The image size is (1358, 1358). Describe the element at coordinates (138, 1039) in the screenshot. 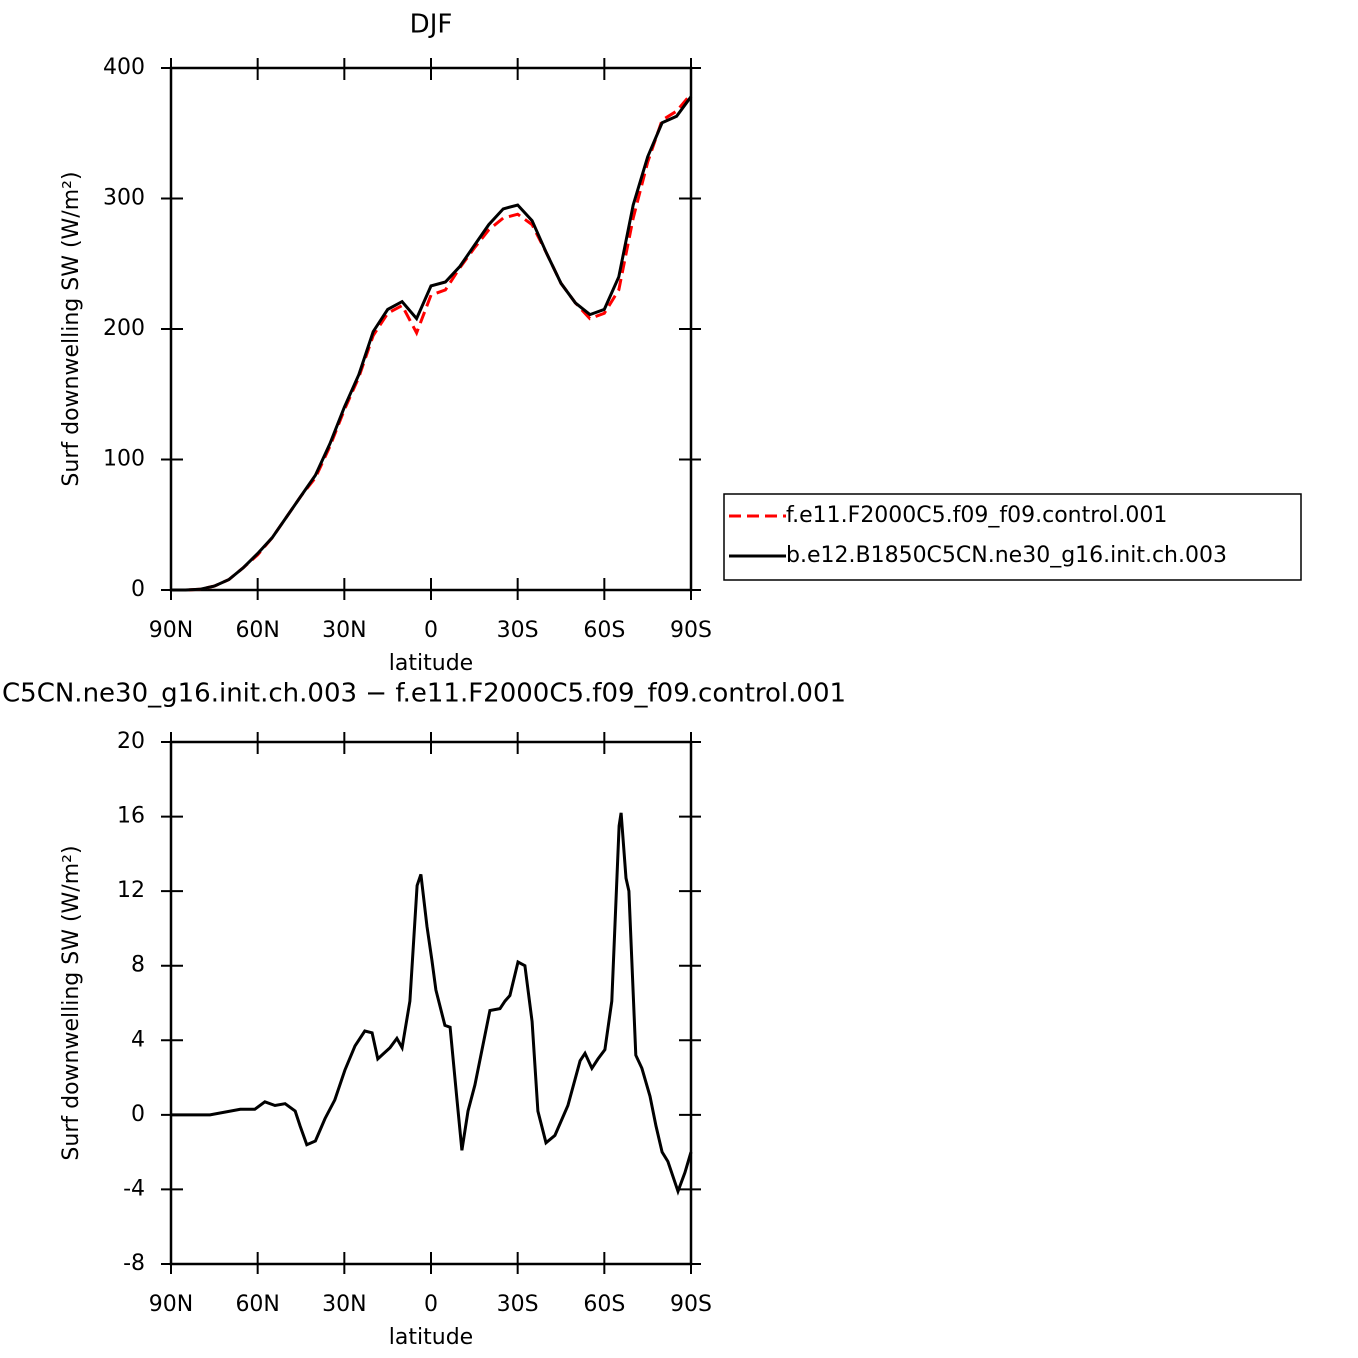

I see `y-tick-label: 4` at that location.